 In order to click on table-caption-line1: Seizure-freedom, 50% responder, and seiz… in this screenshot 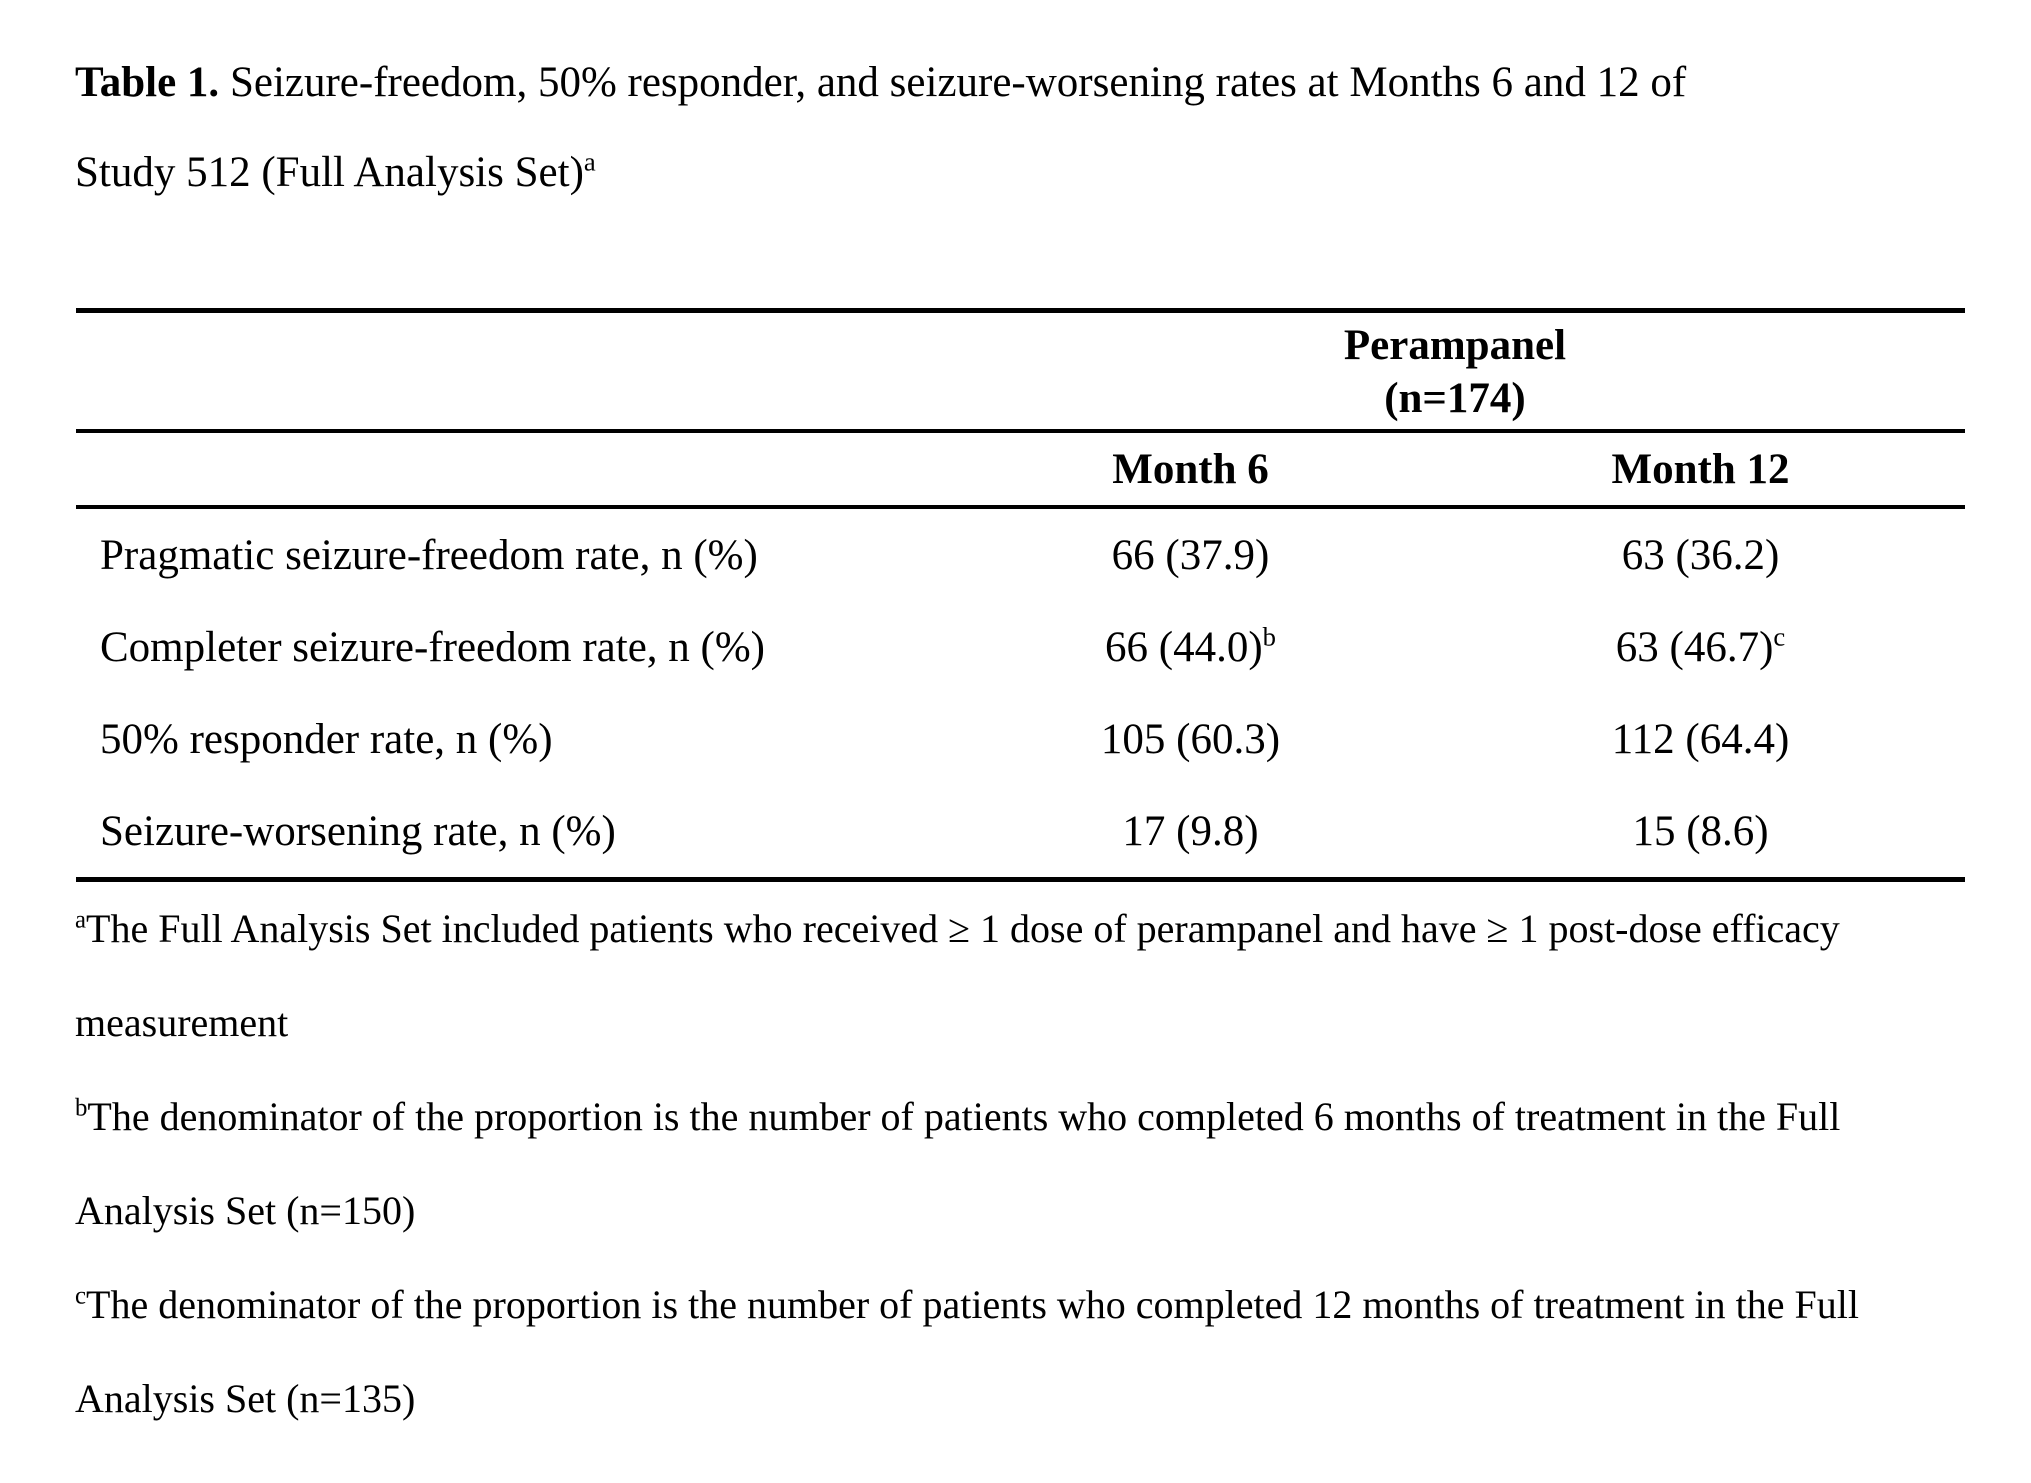, I will do `click(958, 82)`.